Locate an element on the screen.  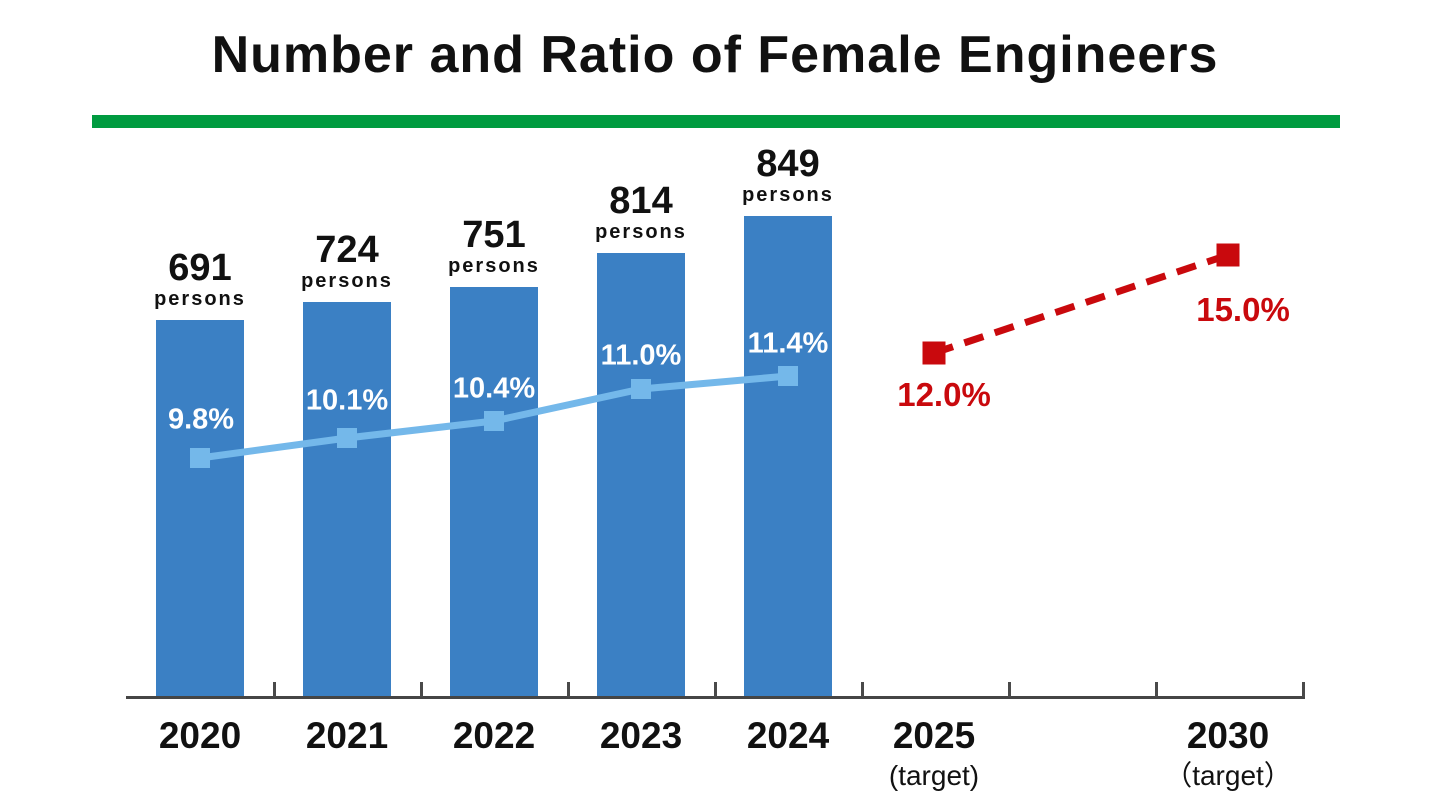
count-label-2020: 691 persons is located at coordinates (200, 280).